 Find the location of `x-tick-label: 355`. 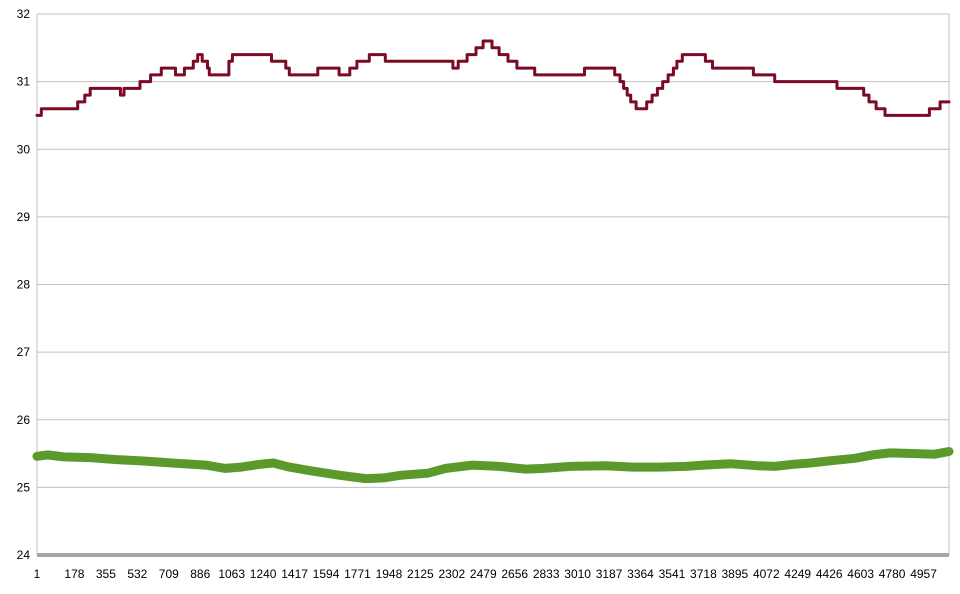

x-tick-label: 355 is located at coordinates (106, 574).